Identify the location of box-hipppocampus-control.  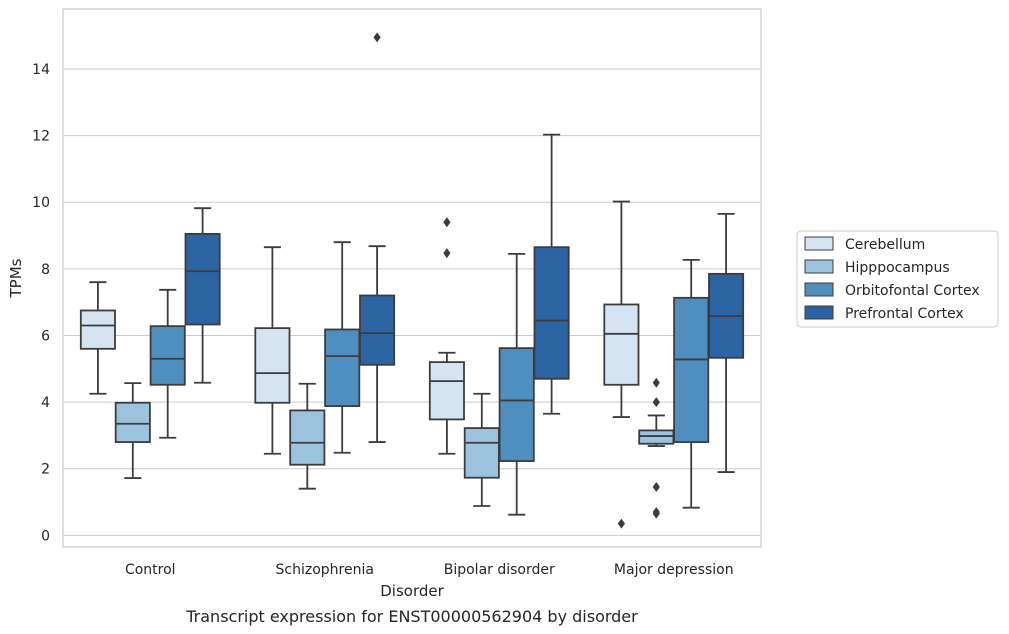
(132, 430).